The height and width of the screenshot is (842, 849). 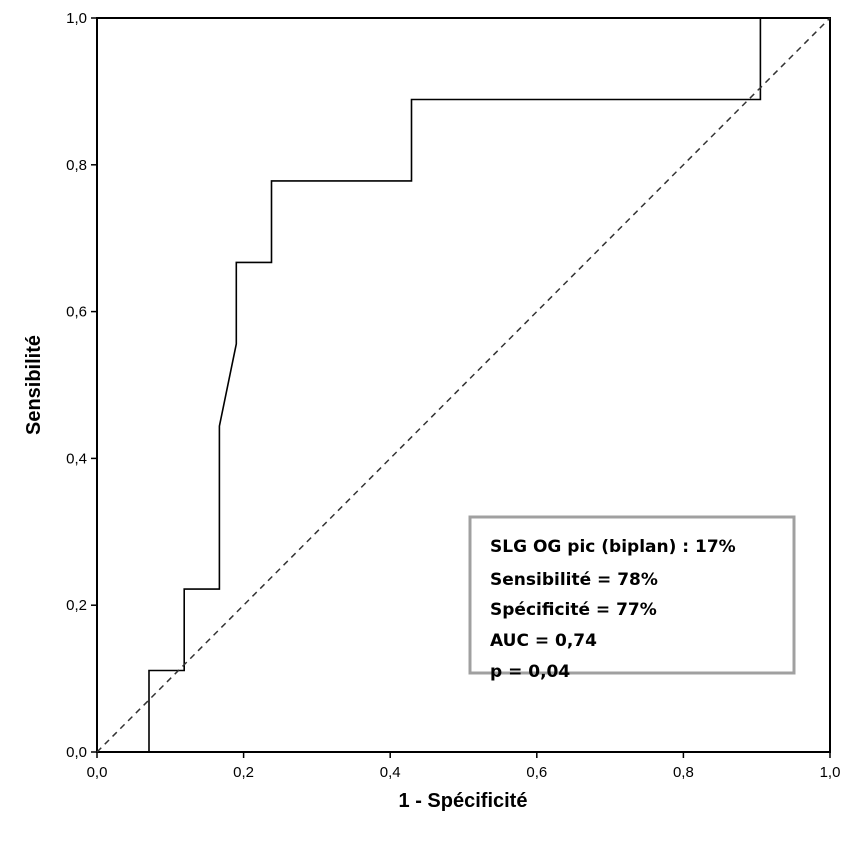 What do you see at coordinates (76, 312) in the screenshot?
I see `y-tick-label: 0,6` at bounding box center [76, 312].